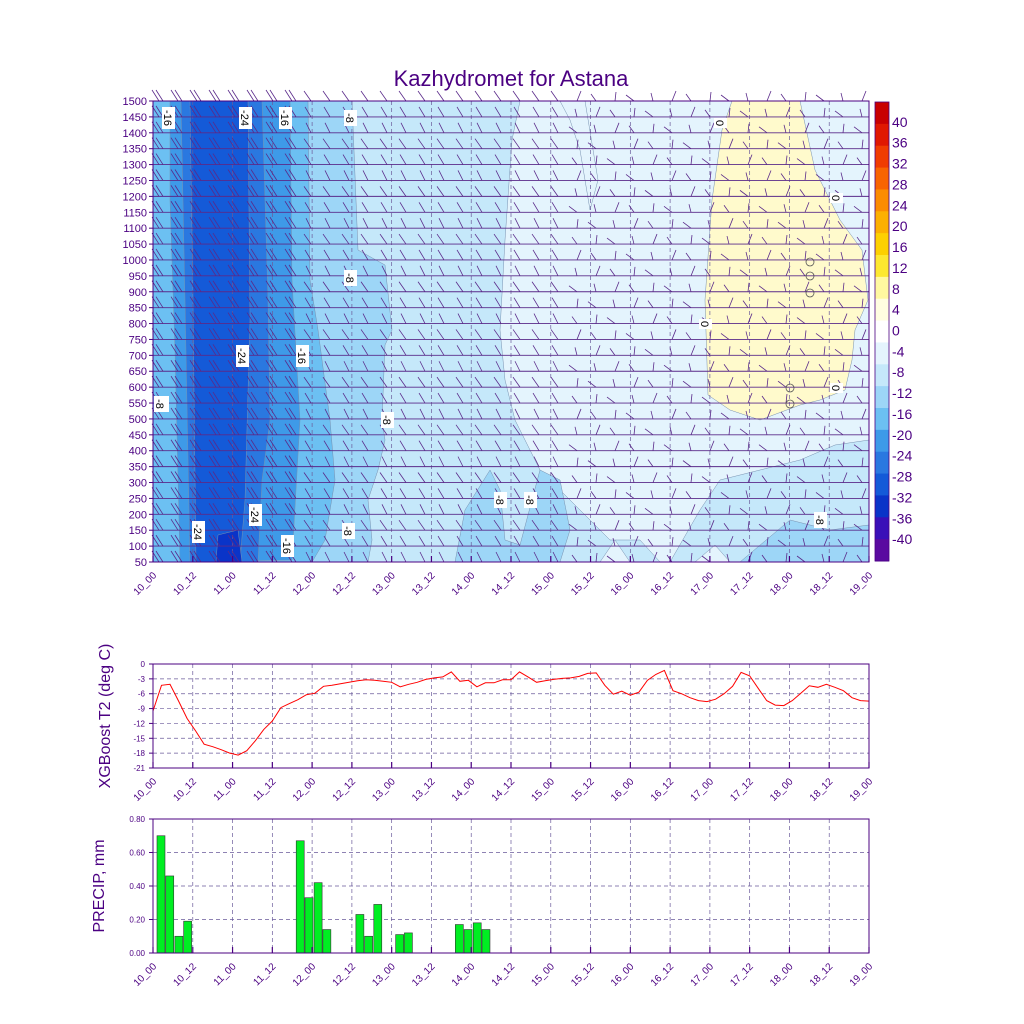 This screenshot has height=1024, width=1024. What do you see at coordinates (135, 118) in the screenshot?
I see `y-tick-label: 1450` at bounding box center [135, 118].